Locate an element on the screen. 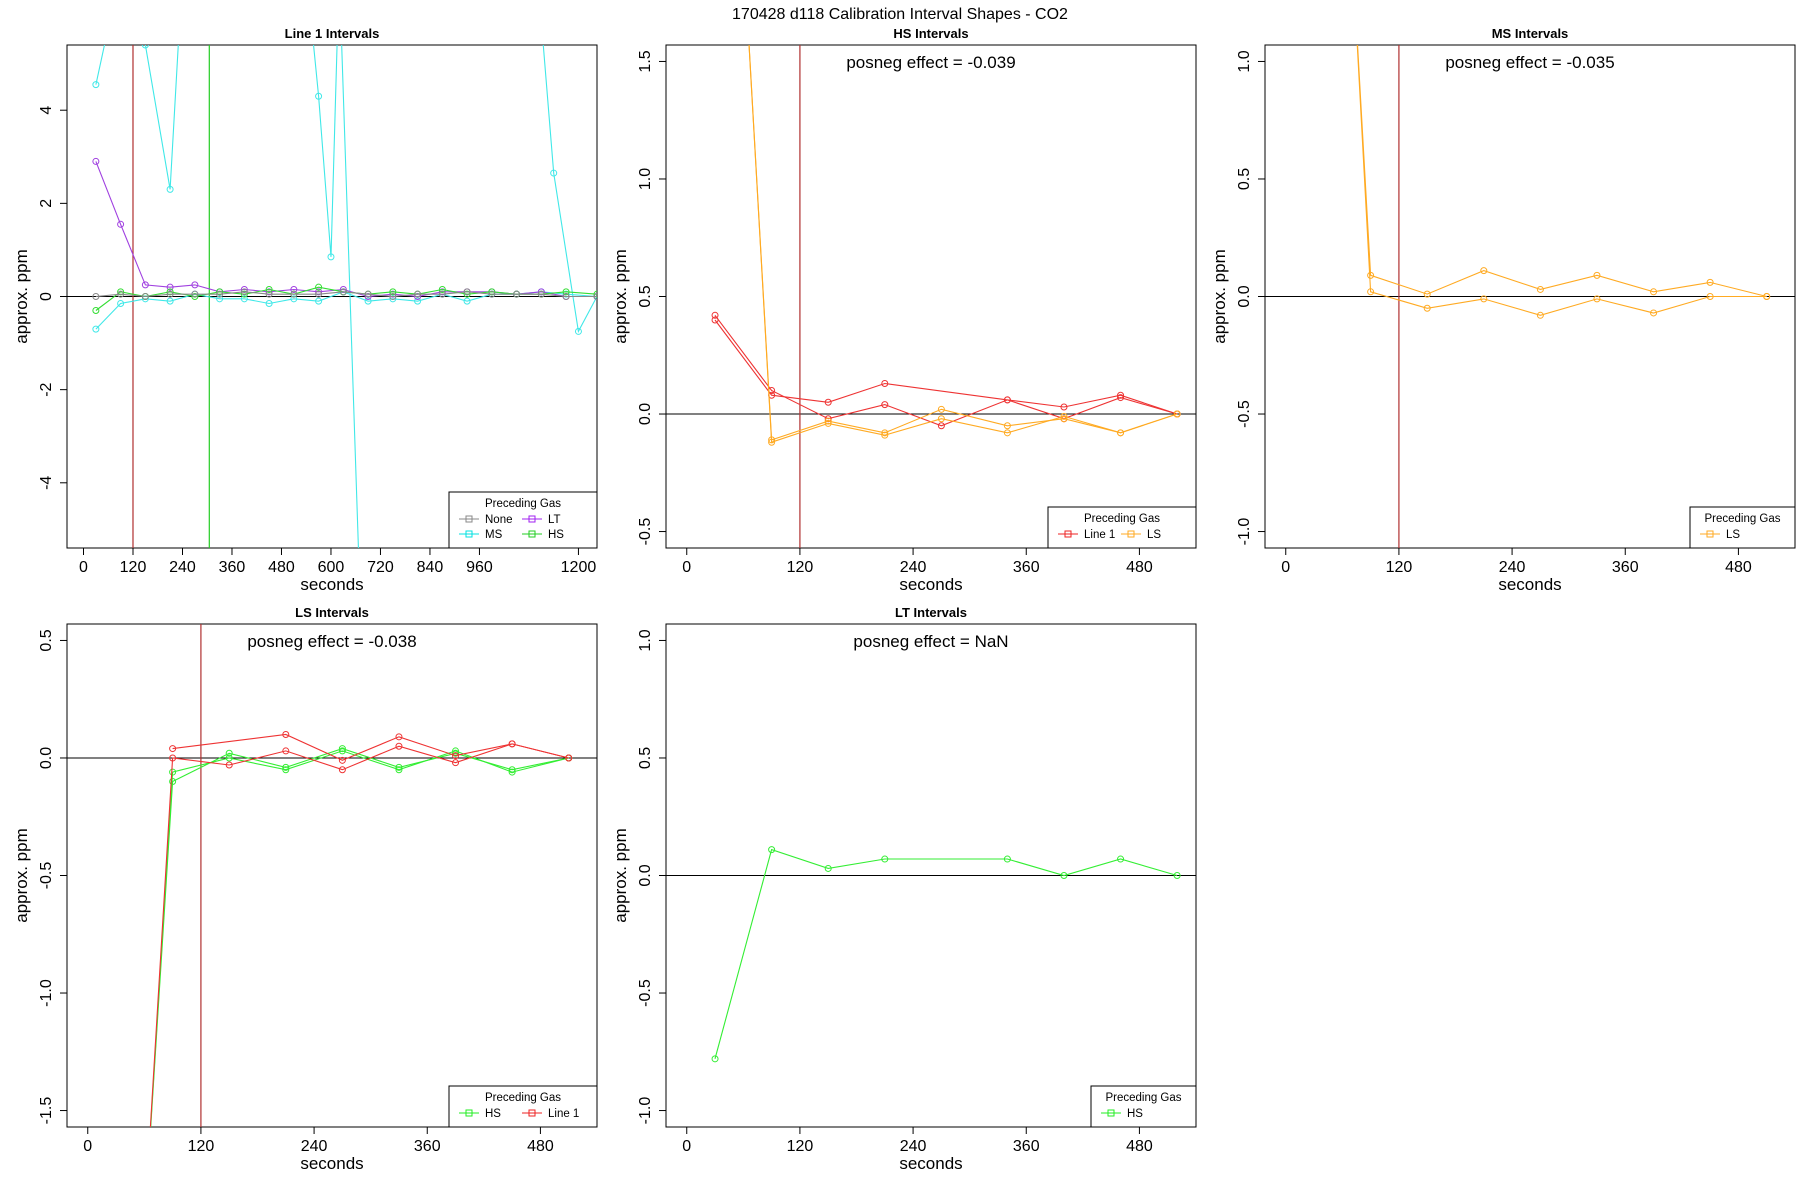 The width and height of the screenshot is (1800, 1200). x-tick-label: 960 is located at coordinates (479, 567).